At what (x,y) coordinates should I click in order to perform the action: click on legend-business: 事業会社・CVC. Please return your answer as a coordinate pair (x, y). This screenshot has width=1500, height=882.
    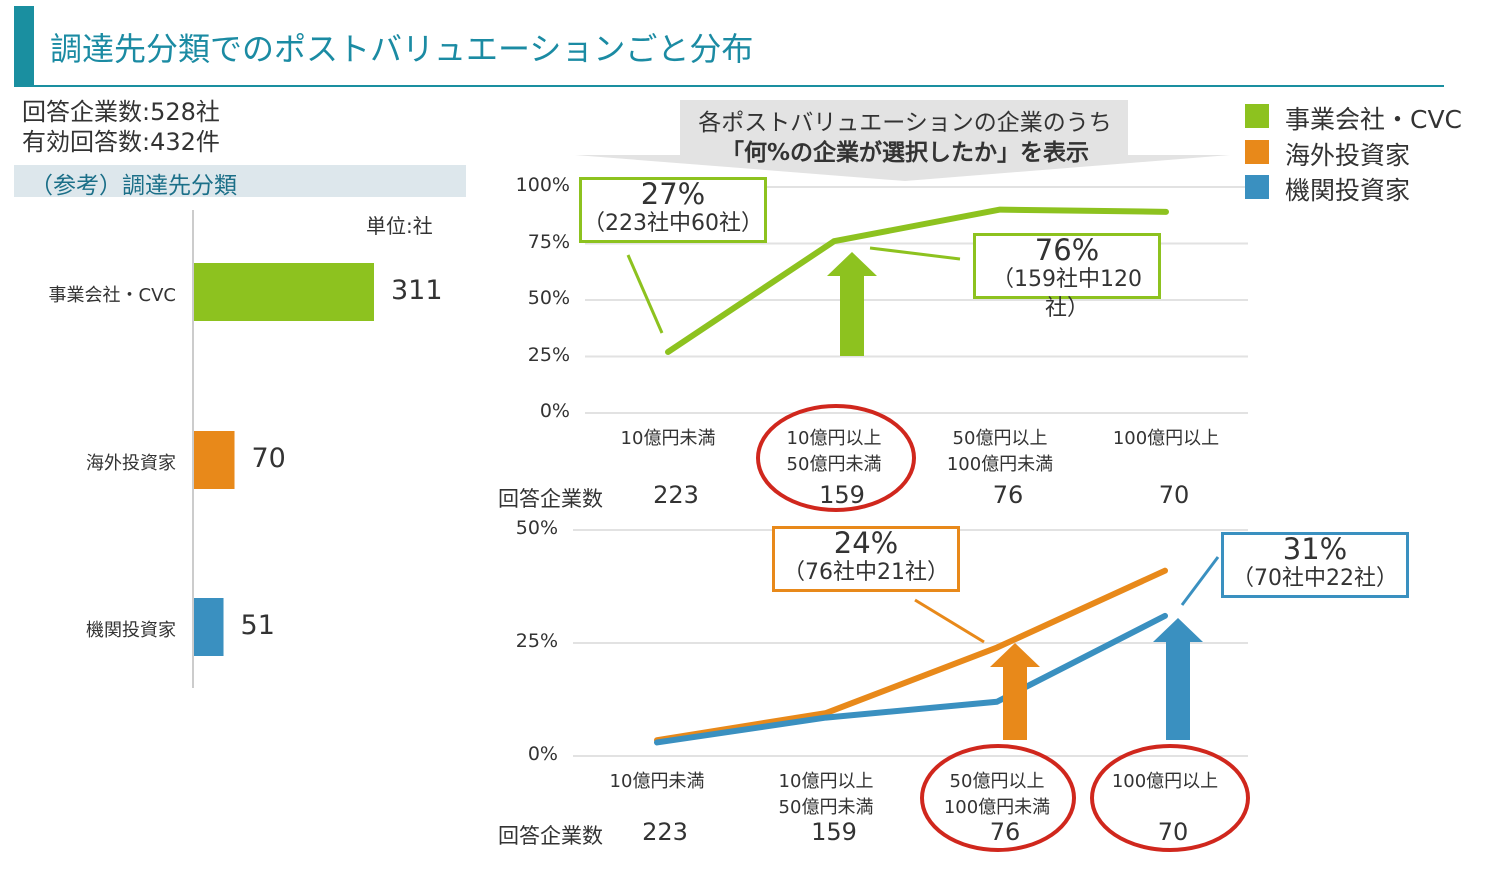
    Looking at the image, I should click on (1374, 119).